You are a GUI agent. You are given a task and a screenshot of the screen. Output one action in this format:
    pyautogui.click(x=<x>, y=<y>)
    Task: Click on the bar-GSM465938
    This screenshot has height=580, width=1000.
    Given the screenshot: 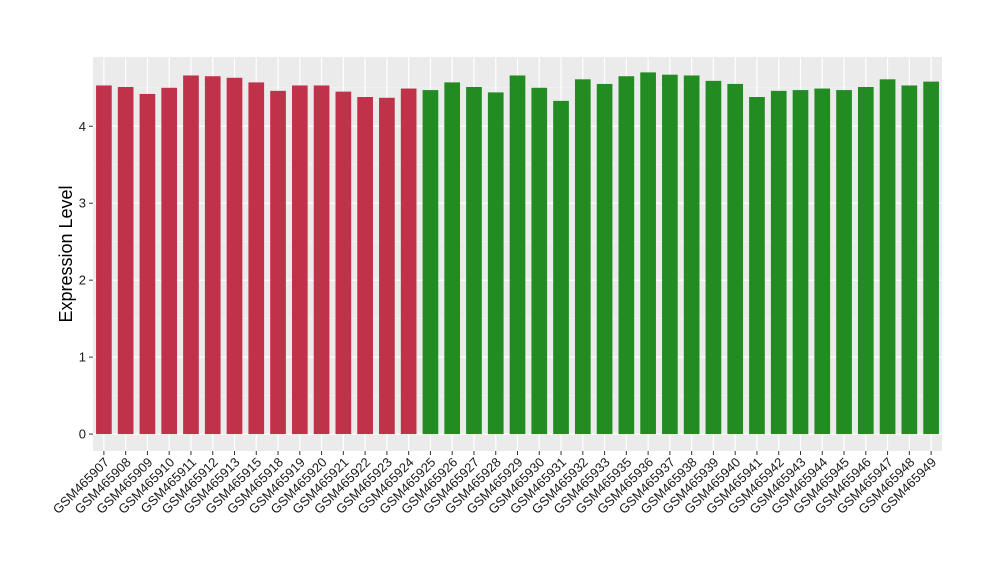 What is the action you would take?
    pyautogui.click(x=691, y=255)
    